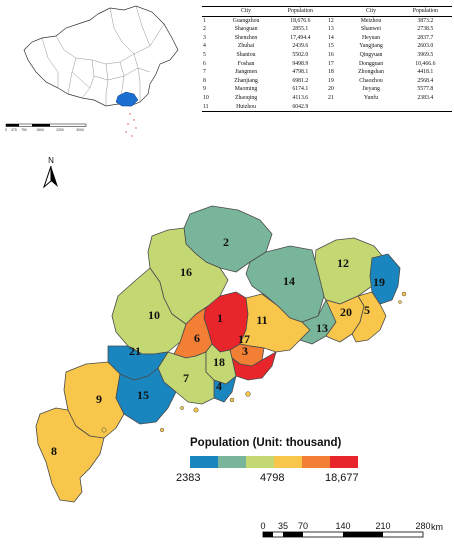 This screenshot has width=454, height=550. I want to click on province-lines, so click(103, 55).